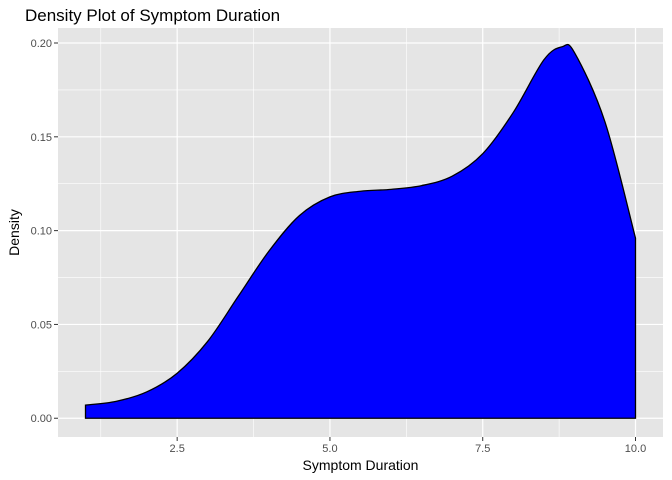 The width and height of the screenshot is (672, 480). Describe the element at coordinates (41, 419) in the screenshot. I see `y-tick-label: 0.00` at that location.